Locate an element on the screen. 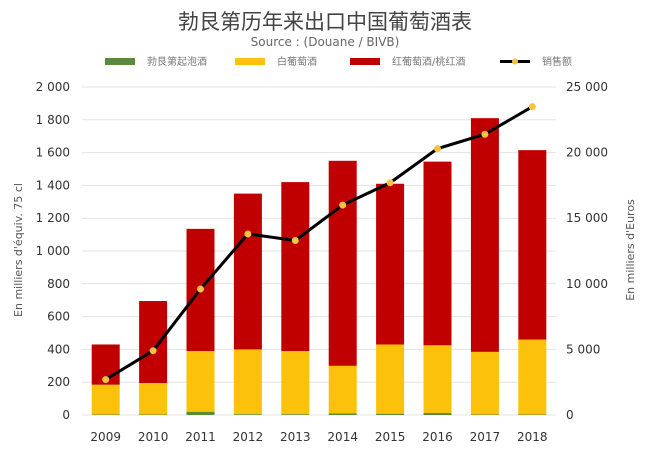 This screenshot has height=456, width=650. bar-sparkling-2014 is located at coordinates (342, 414).